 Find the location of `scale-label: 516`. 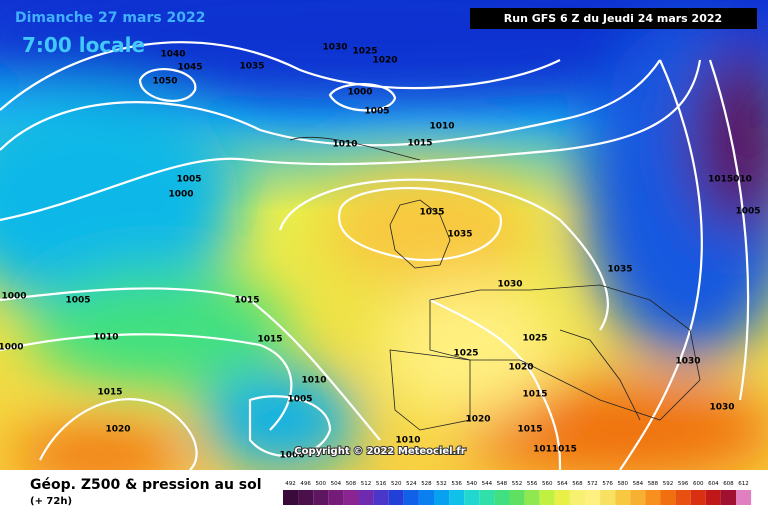

scale-label: 516 is located at coordinates (381, 484).